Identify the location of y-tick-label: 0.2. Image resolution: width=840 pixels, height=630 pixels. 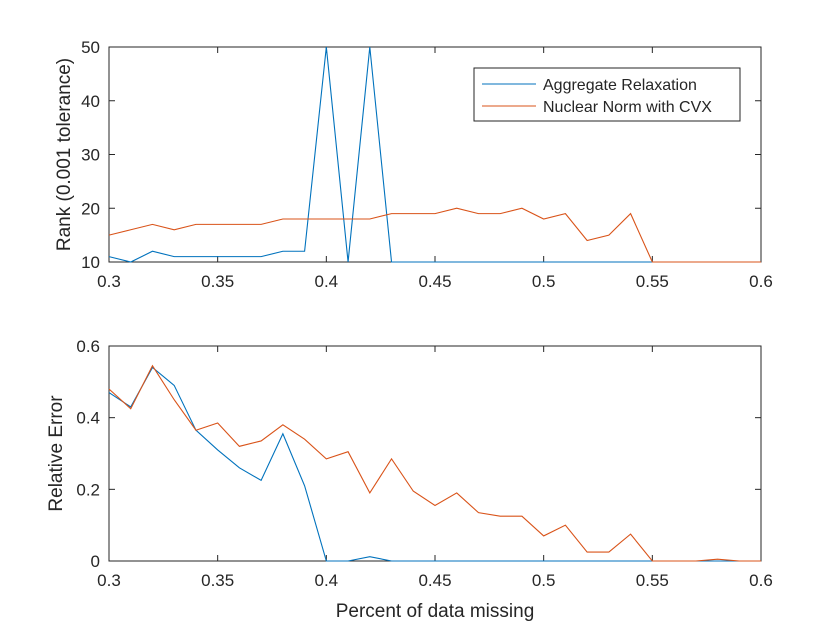
(88, 489).